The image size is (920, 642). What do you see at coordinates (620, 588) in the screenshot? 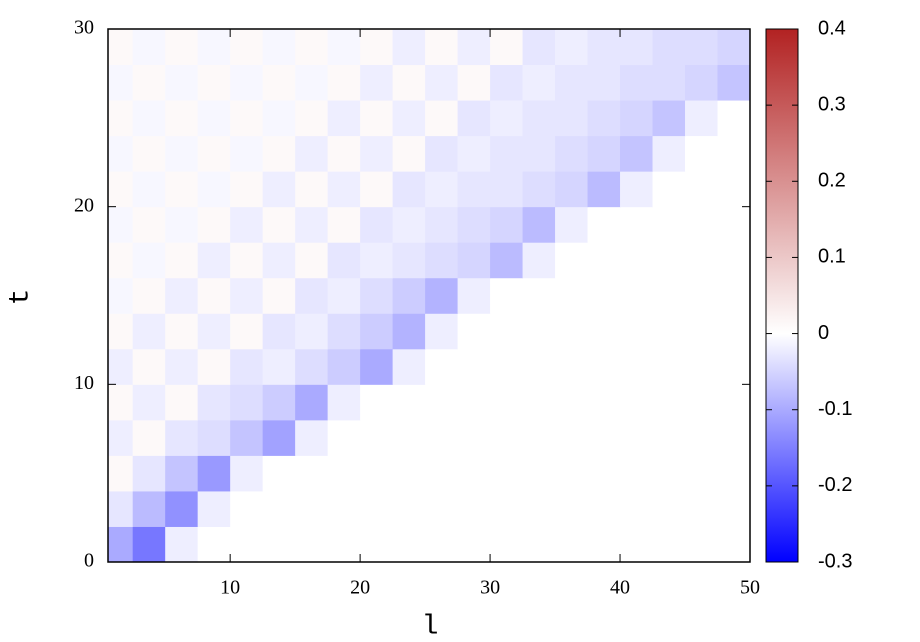
I see `x-tick-label: 40` at bounding box center [620, 588].